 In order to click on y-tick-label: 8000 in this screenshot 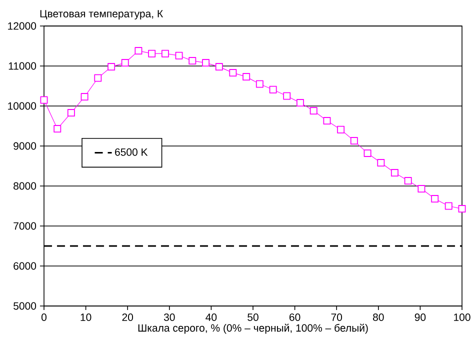, I will do `click(25, 186)`.